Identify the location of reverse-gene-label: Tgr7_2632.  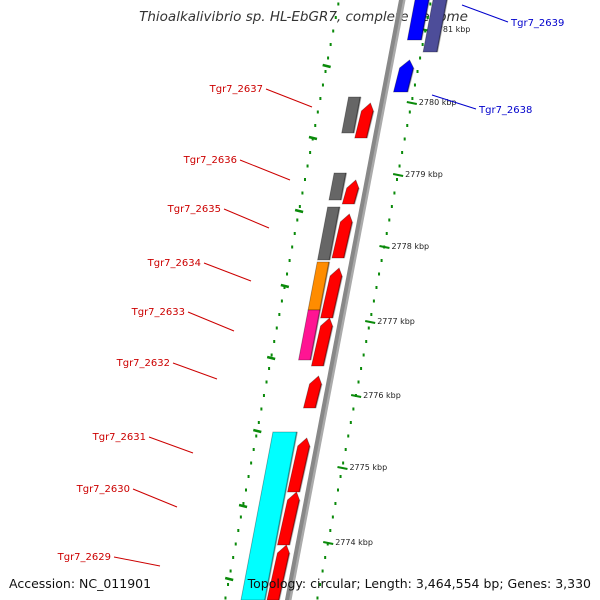
(167, 369).